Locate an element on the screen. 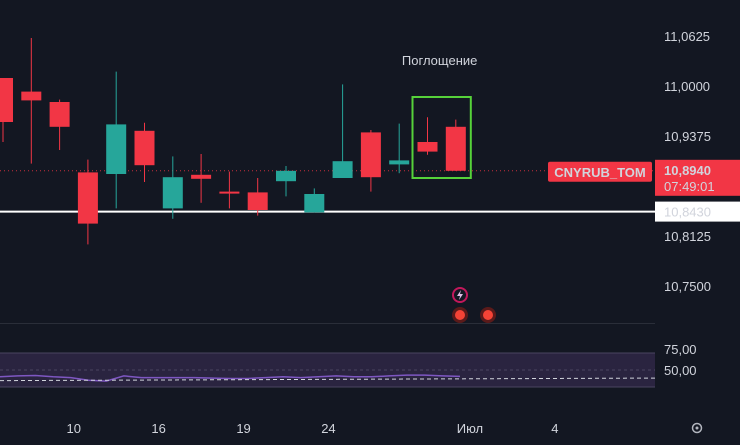  price-tick-label: 10,8125 is located at coordinates (687, 236).